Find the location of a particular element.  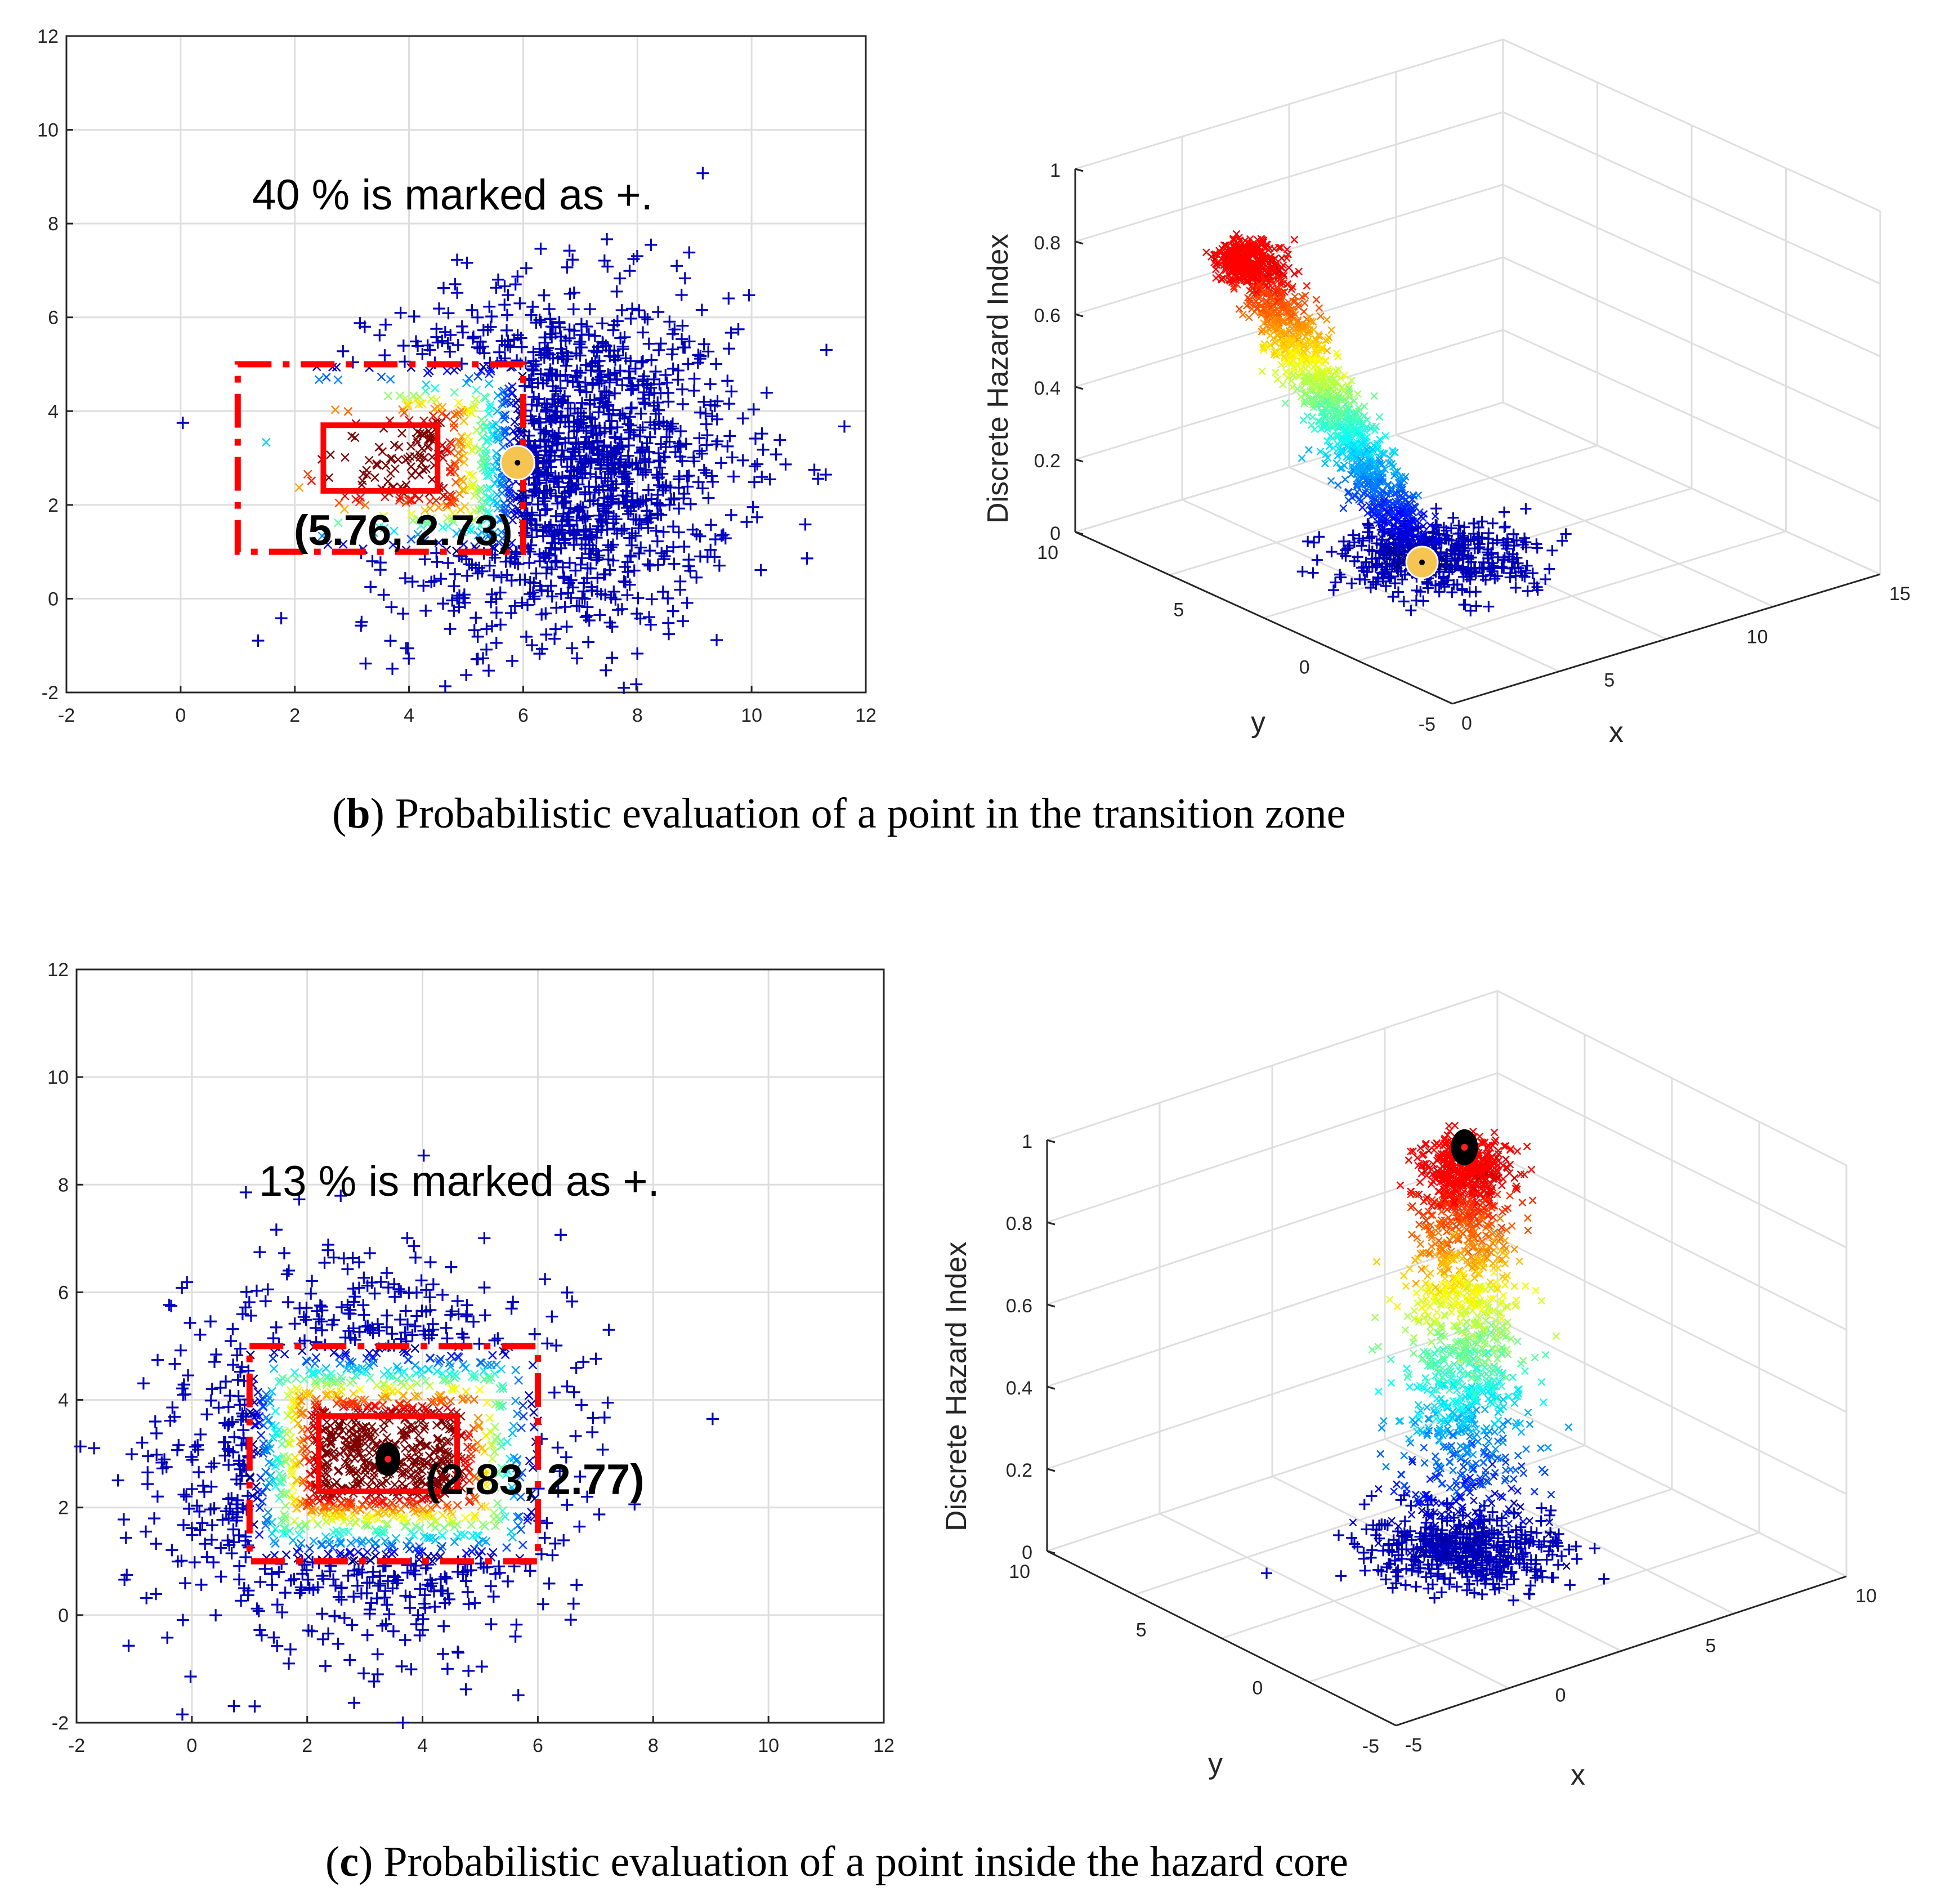

x-point-3d is located at coordinates (1307, 285).